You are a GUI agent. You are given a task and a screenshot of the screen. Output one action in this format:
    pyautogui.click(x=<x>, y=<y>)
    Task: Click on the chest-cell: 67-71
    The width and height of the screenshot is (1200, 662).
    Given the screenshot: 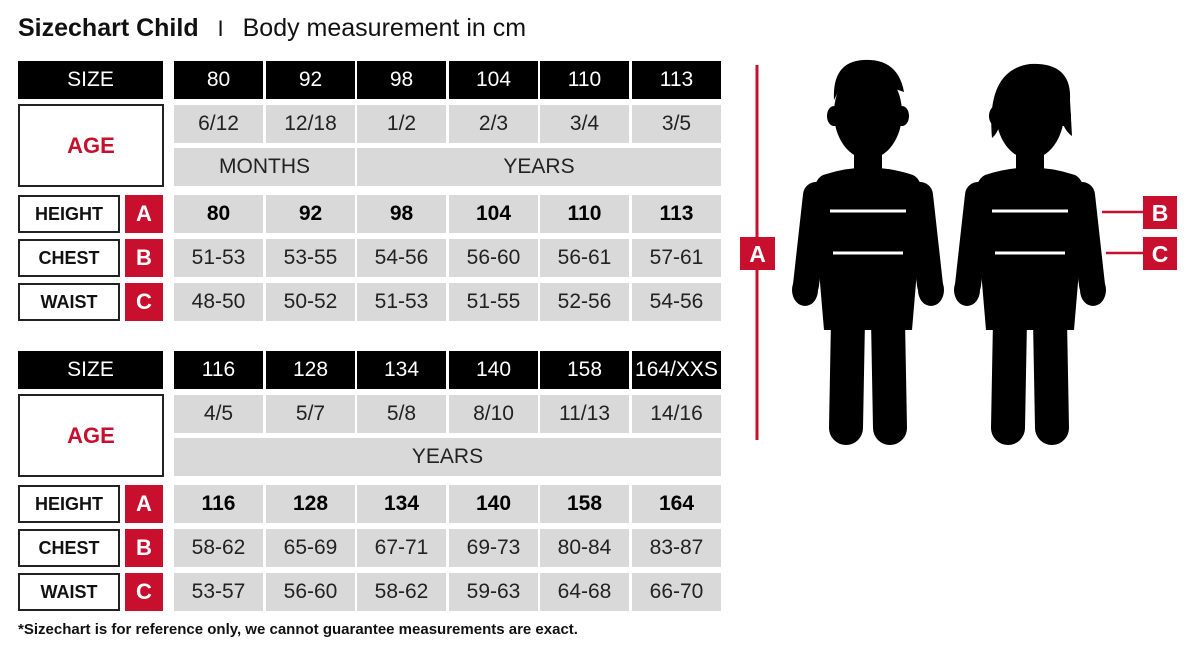 What is the action you would take?
    pyautogui.click(x=401, y=548)
    